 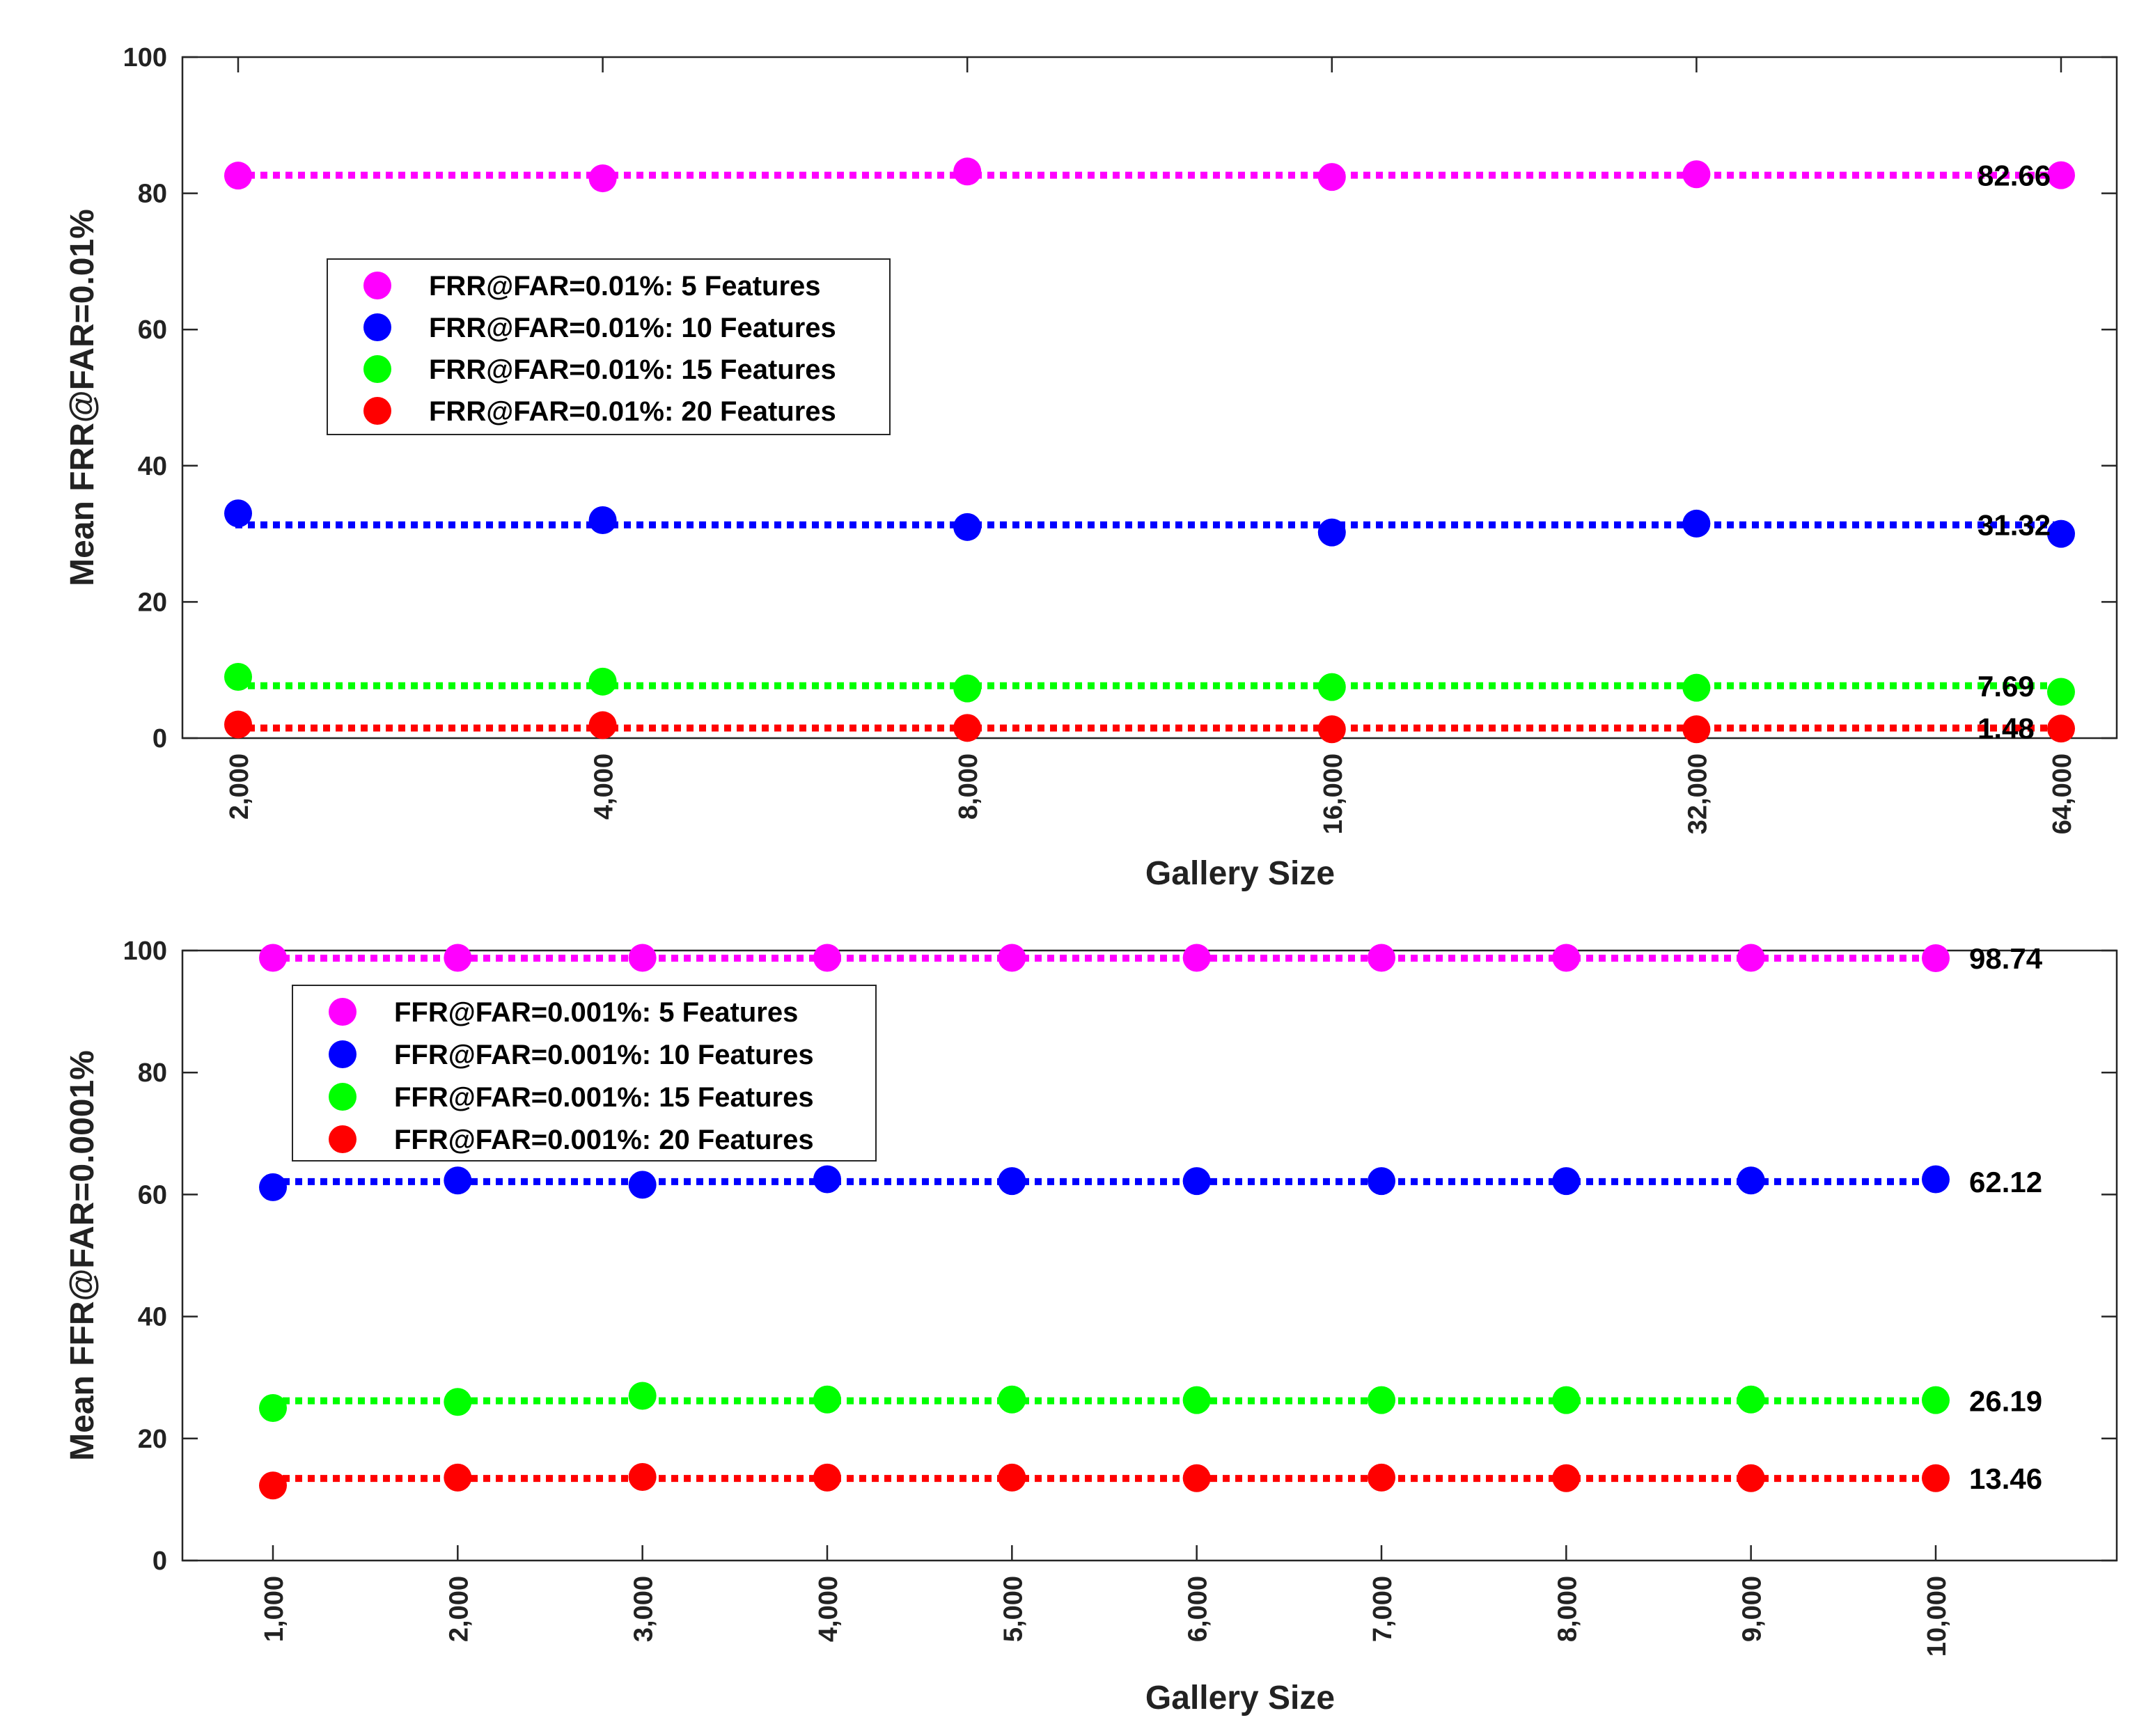 I want to click on series-4: 13.46, so click(x=1150, y=1481).